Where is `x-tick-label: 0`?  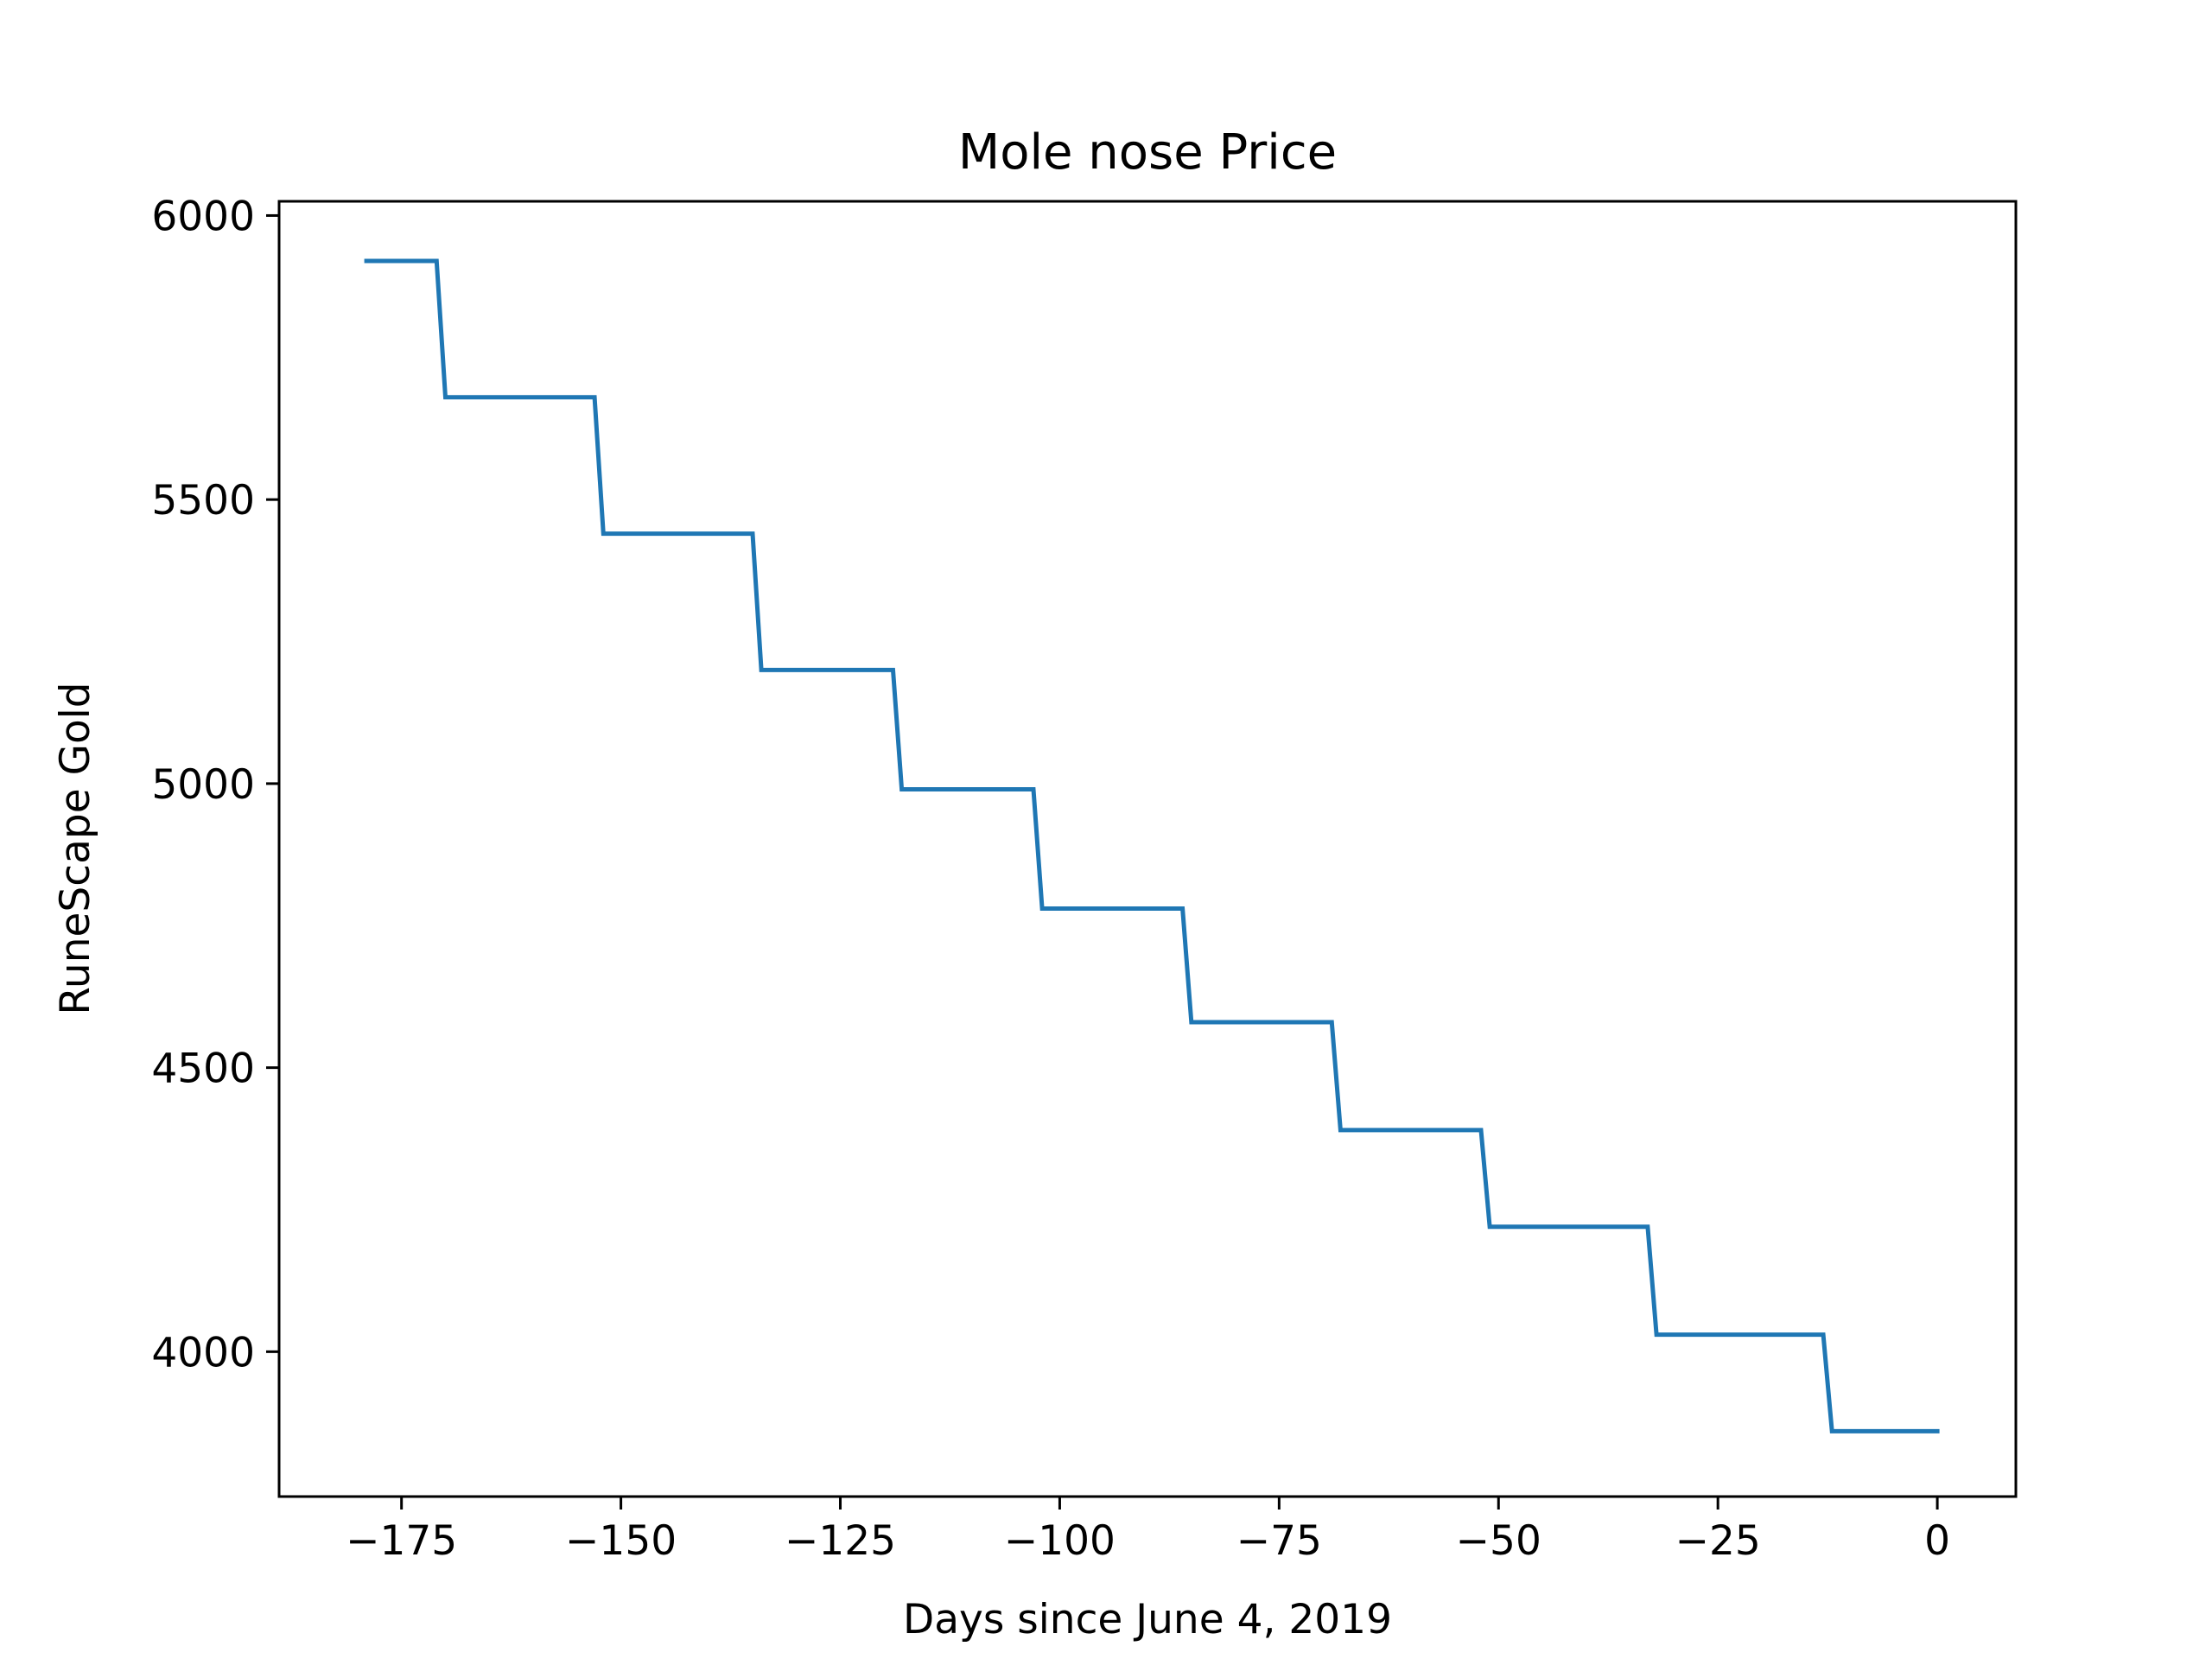
x-tick-label: 0 is located at coordinates (1937, 1541).